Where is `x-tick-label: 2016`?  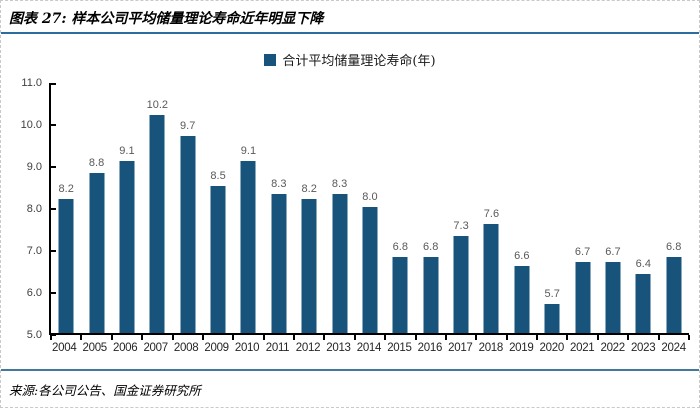 x-tick-label: 2016 is located at coordinates (430, 348).